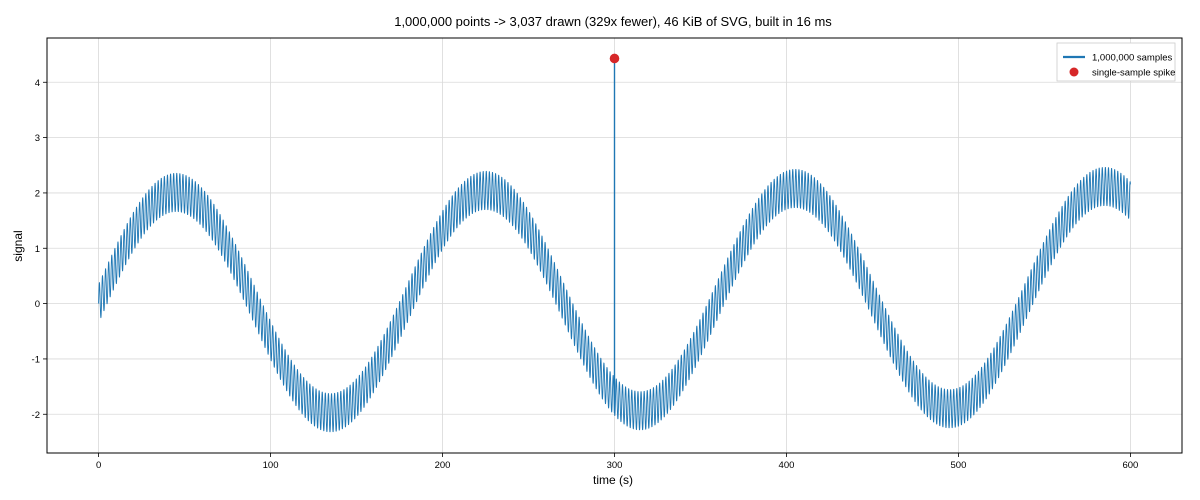 This screenshot has width=1200, height=500. What do you see at coordinates (271, 465) in the screenshot?
I see `x-tick-label: 100` at bounding box center [271, 465].